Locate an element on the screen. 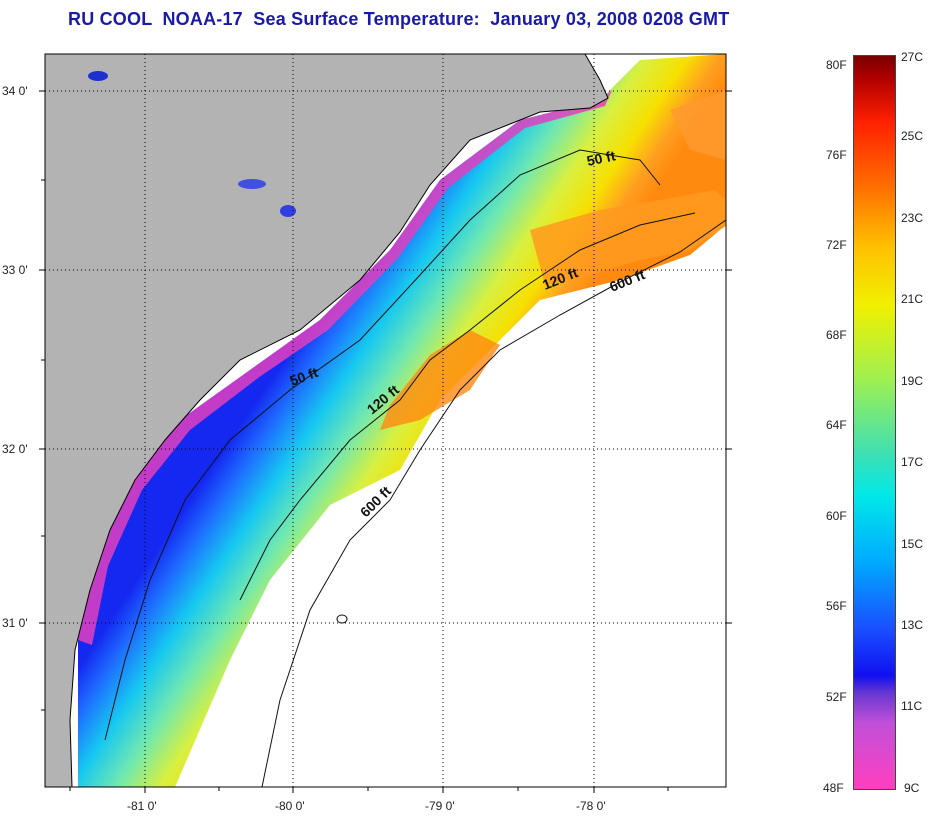  temperature-colorbar is located at coordinates (874, 422).